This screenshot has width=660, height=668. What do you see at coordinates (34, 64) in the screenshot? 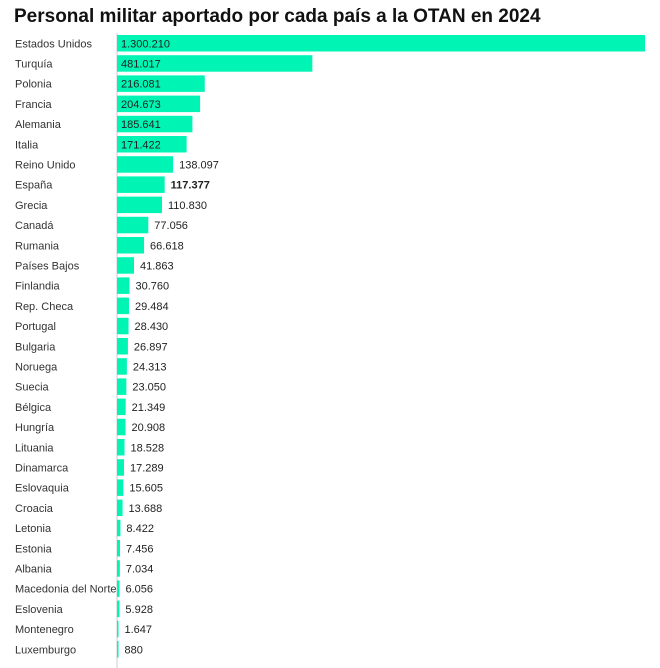
I see `category-label: Turquía` at bounding box center [34, 64].